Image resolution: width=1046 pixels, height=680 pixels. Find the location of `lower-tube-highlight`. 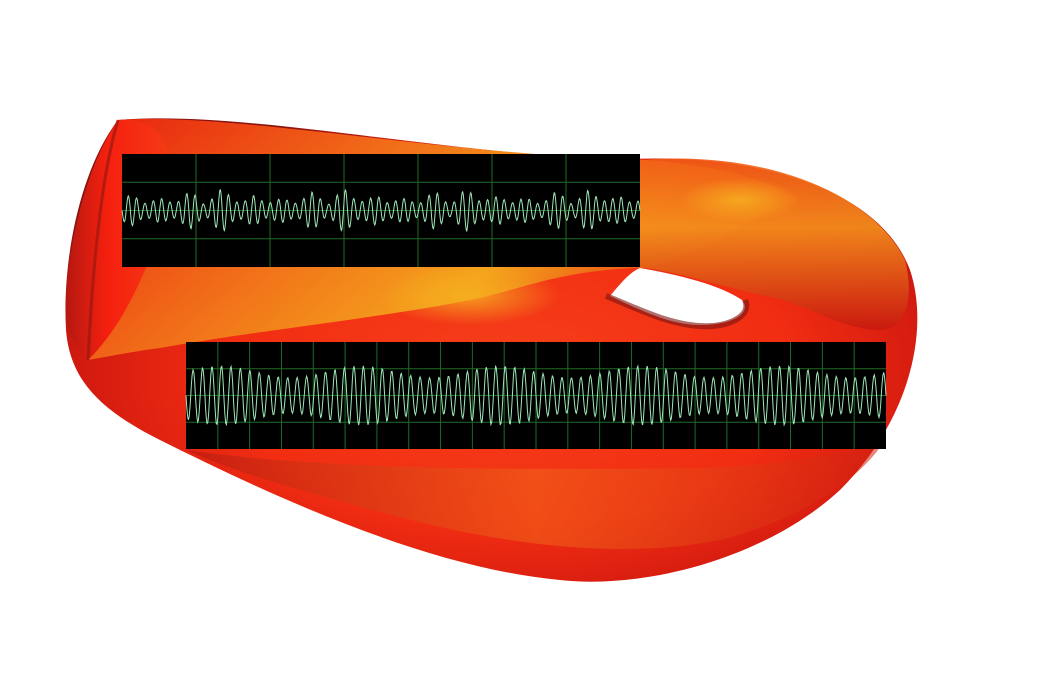

lower-tube-highlight is located at coordinates (535, 495).